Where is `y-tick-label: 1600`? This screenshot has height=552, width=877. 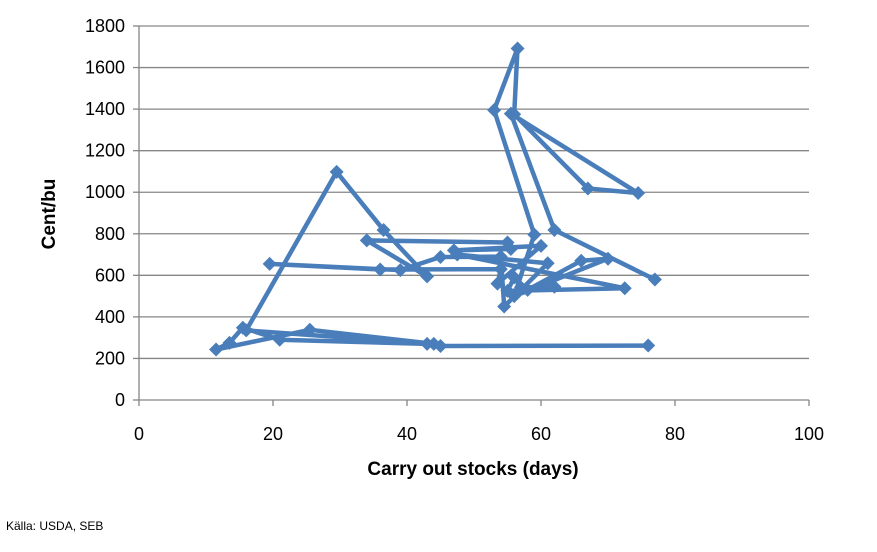 y-tick-label: 1600 is located at coordinates (105, 68).